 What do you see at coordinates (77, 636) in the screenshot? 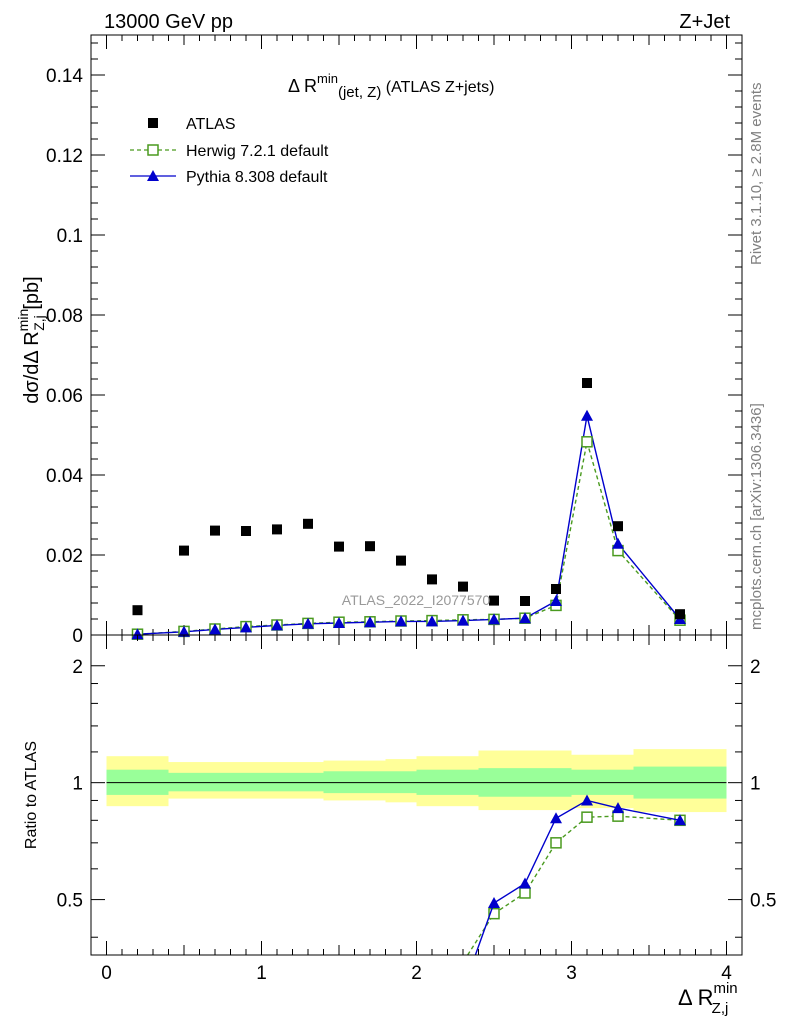
I see `main-y-tick-label: 0` at bounding box center [77, 636].